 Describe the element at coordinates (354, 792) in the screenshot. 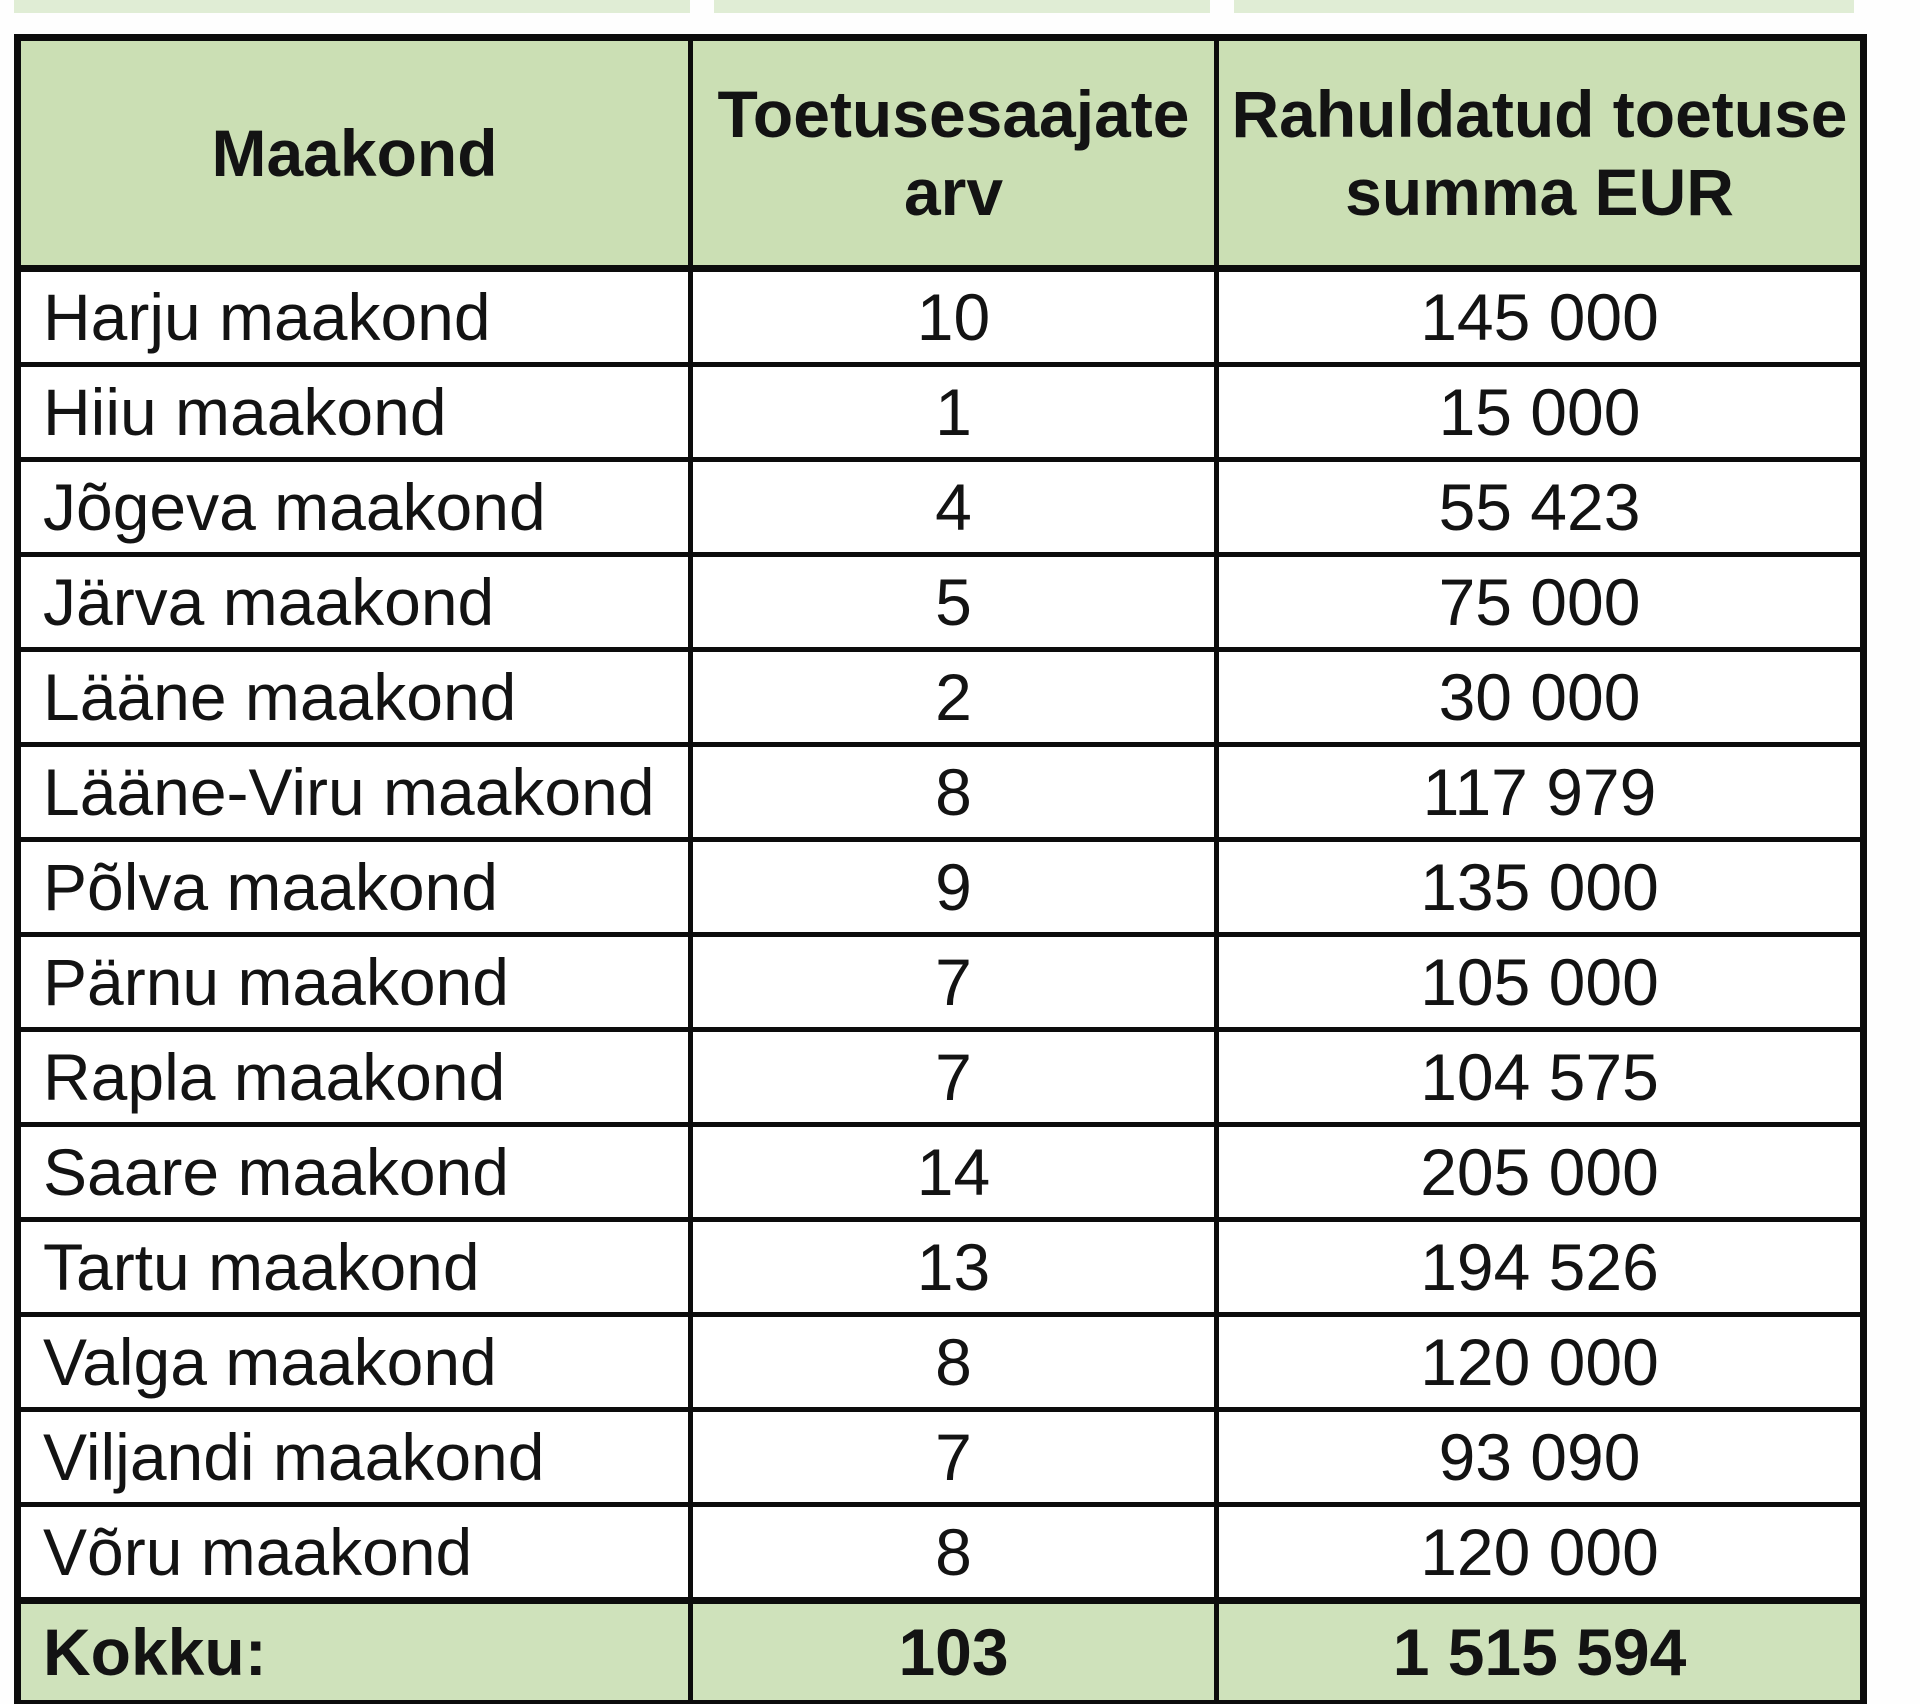

I see `cell-county: Lääne-Viru maakond` at that location.